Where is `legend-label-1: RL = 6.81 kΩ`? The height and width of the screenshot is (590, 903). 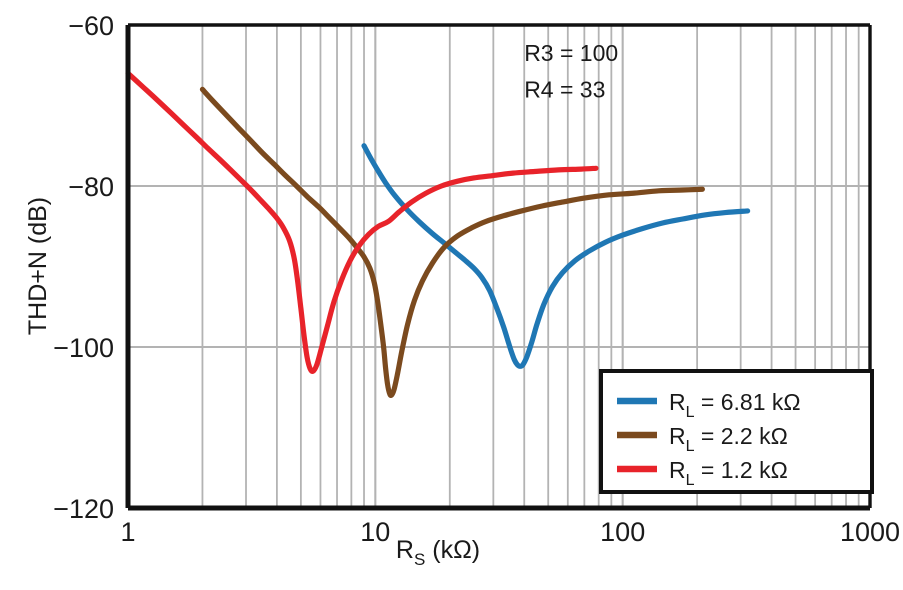
legend-label-1: RL = 6.81 kΩ is located at coordinates (735, 405).